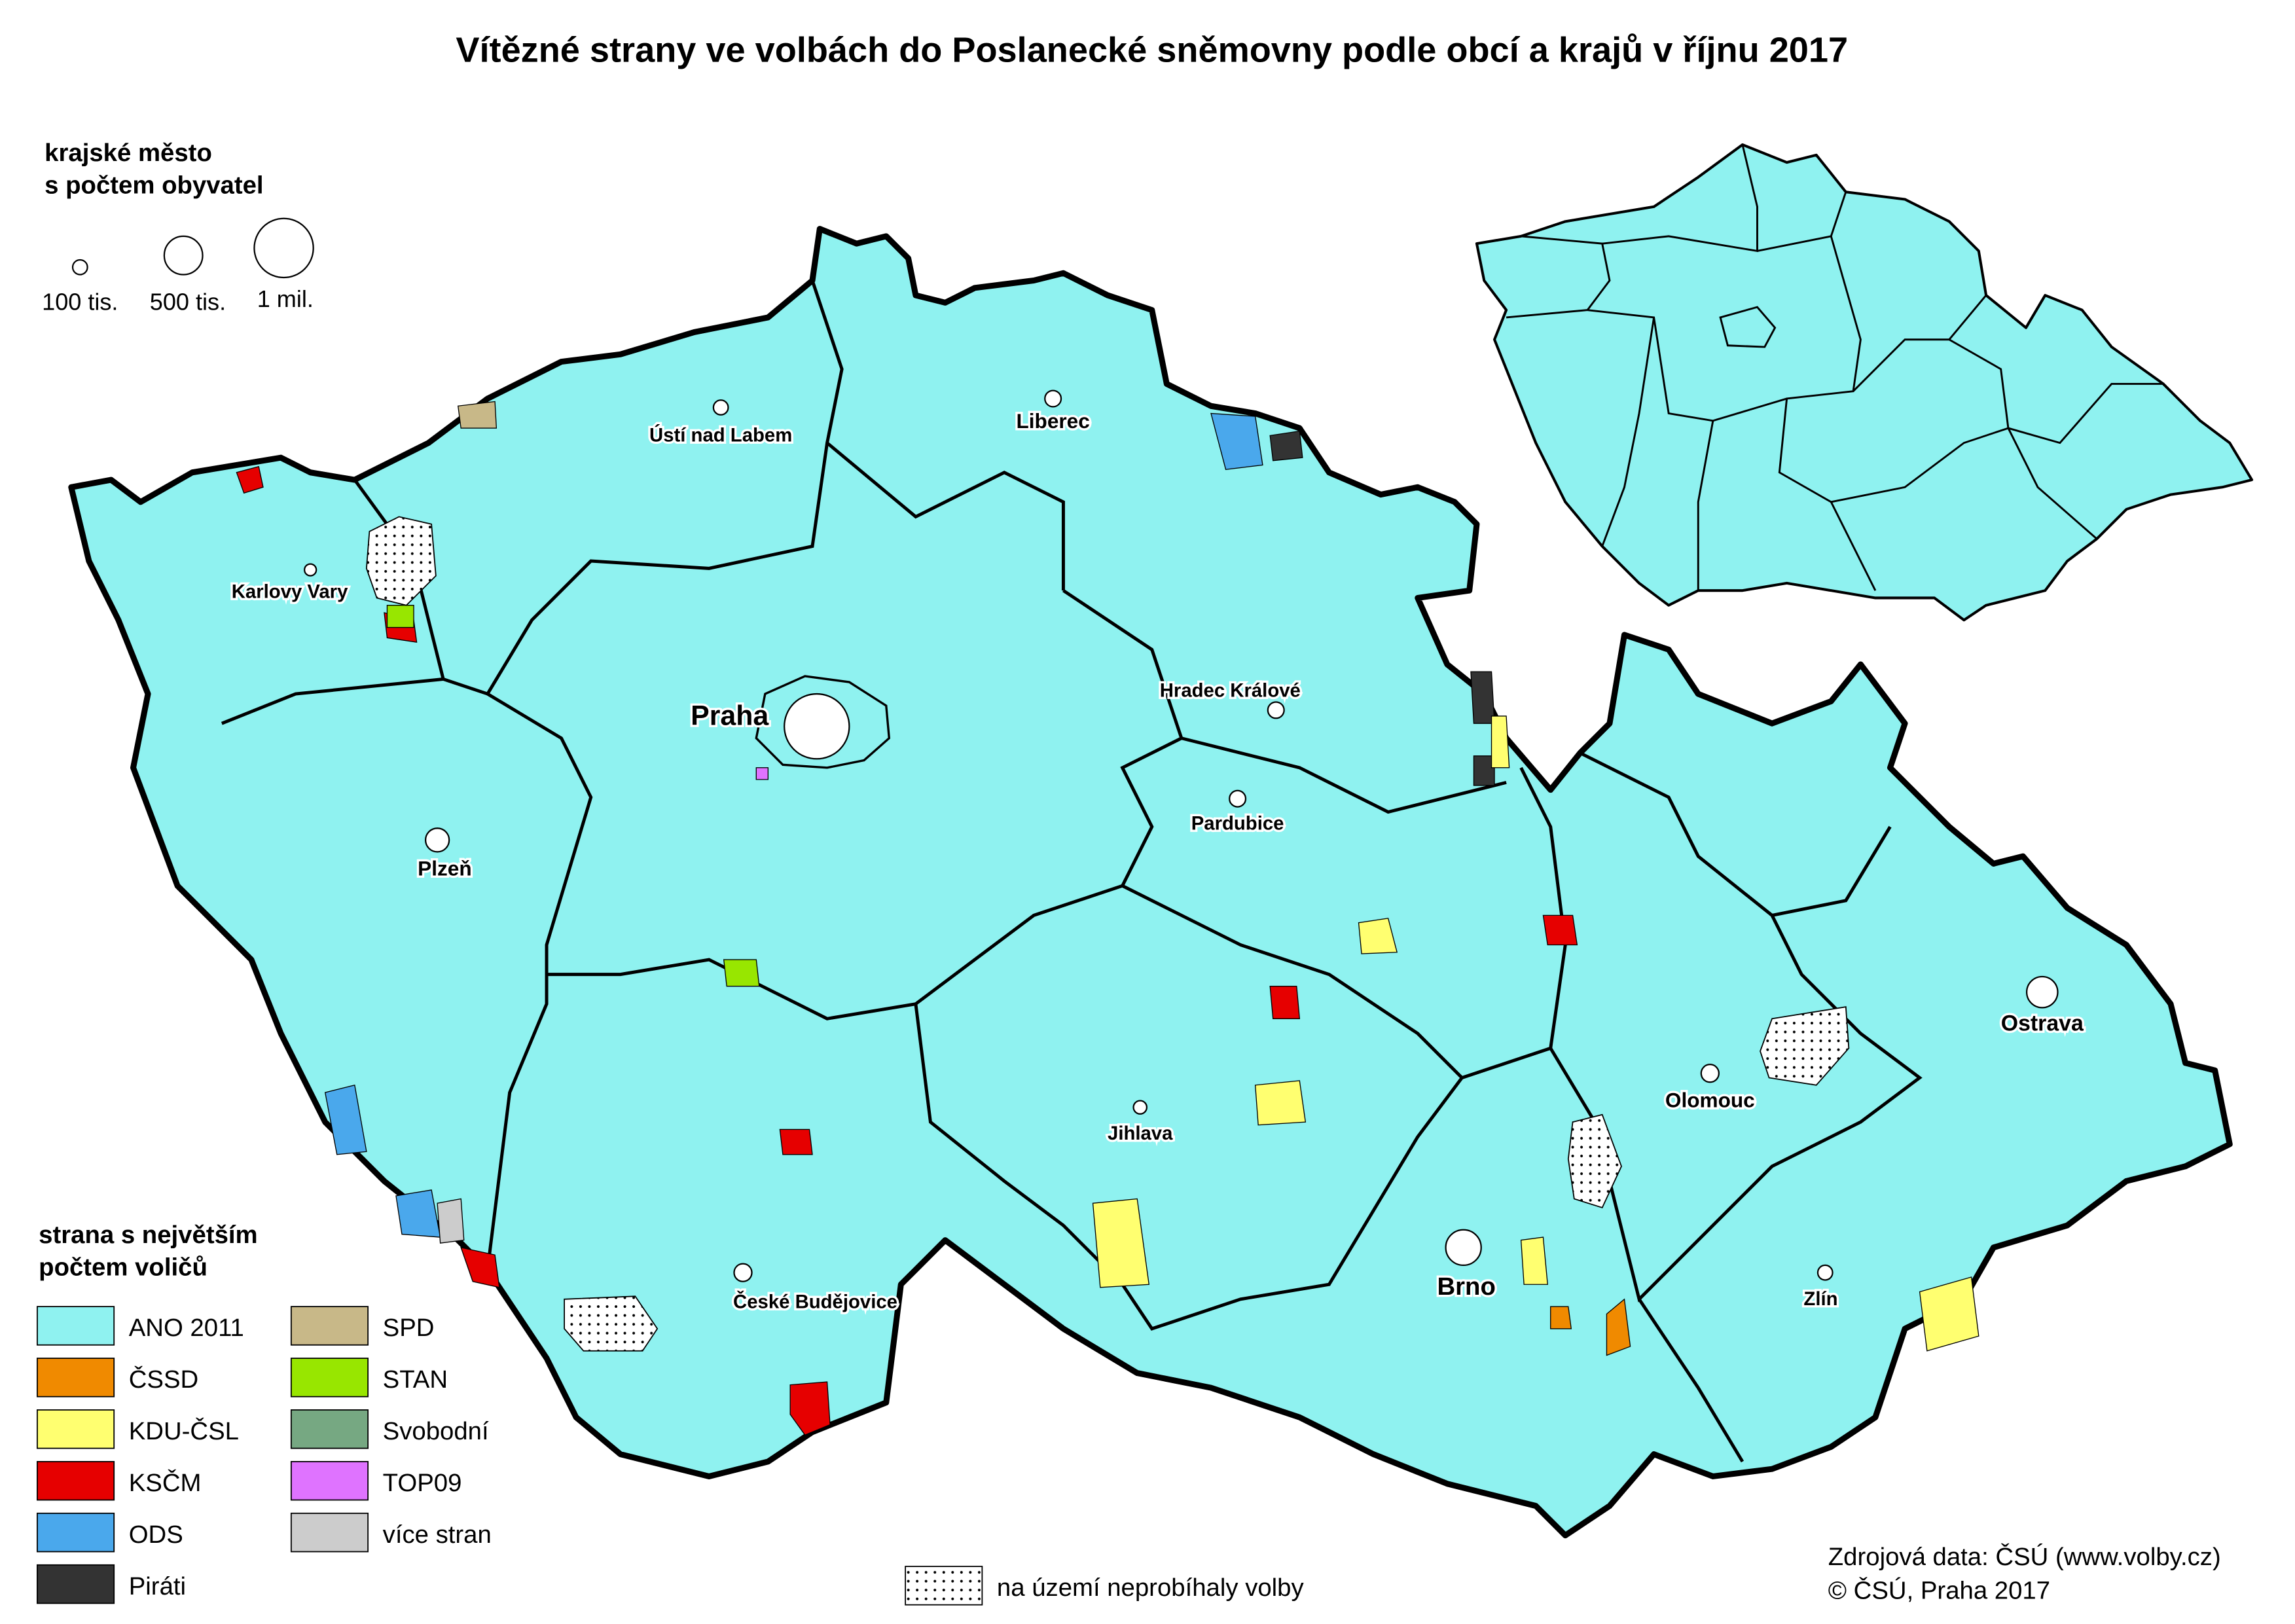 Image resolution: width=2295 pixels, height=1624 pixels. I want to click on no-election-area-boletice, so click(612, 1323).